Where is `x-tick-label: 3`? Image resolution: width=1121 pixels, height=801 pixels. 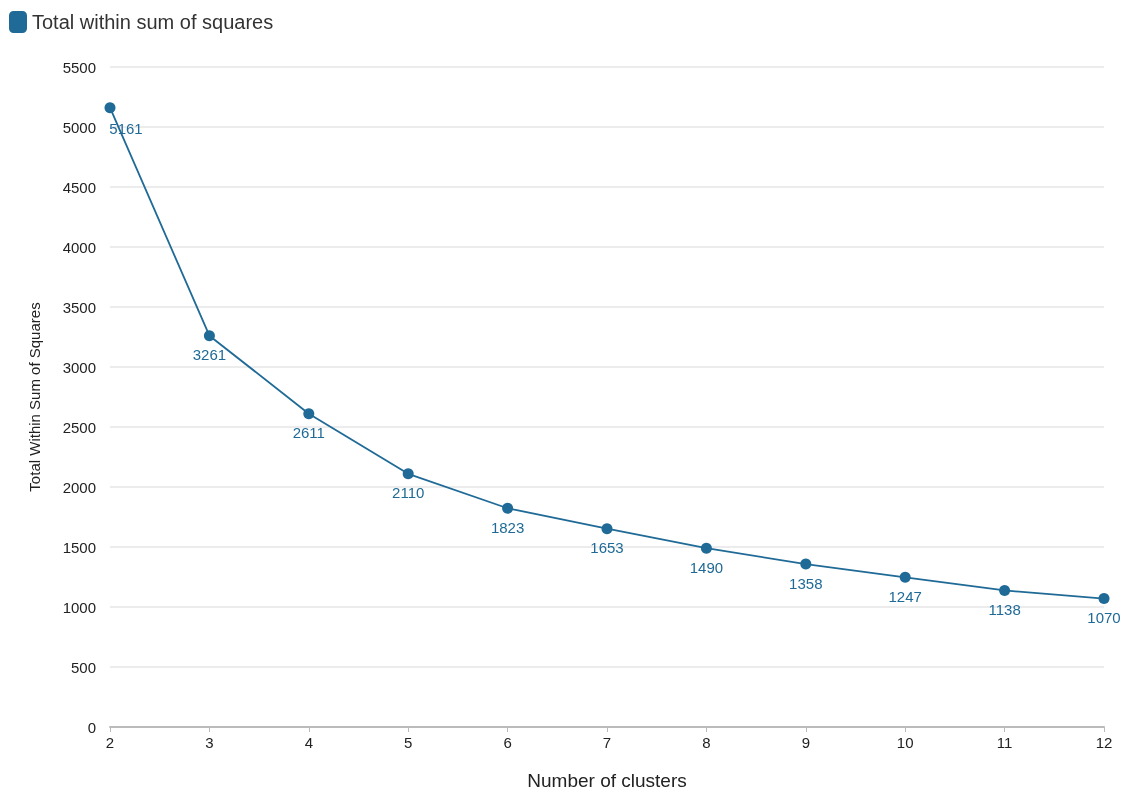 x-tick-label: 3 is located at coordinates (209, 742).